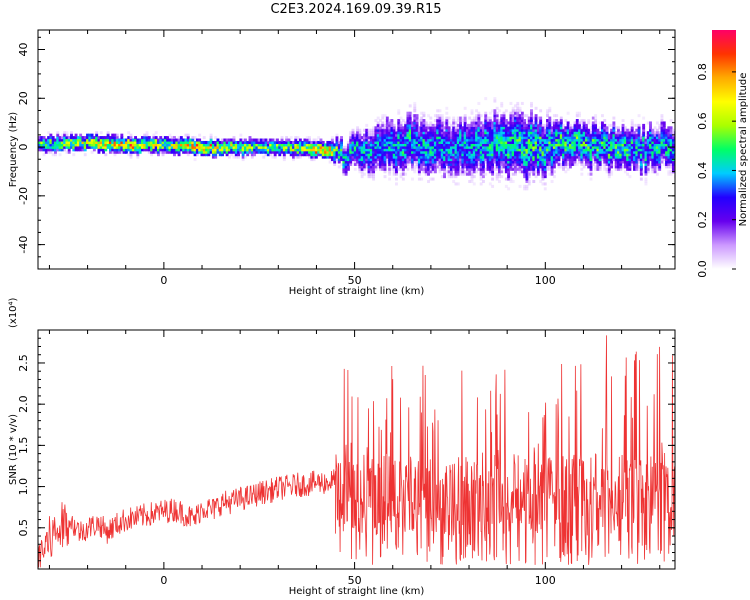 This screenshot has width=750, height=600. Describe the element at coordinates (545, 580) in the screenshot. I see `snr-x-tick-label: 100` at that location.